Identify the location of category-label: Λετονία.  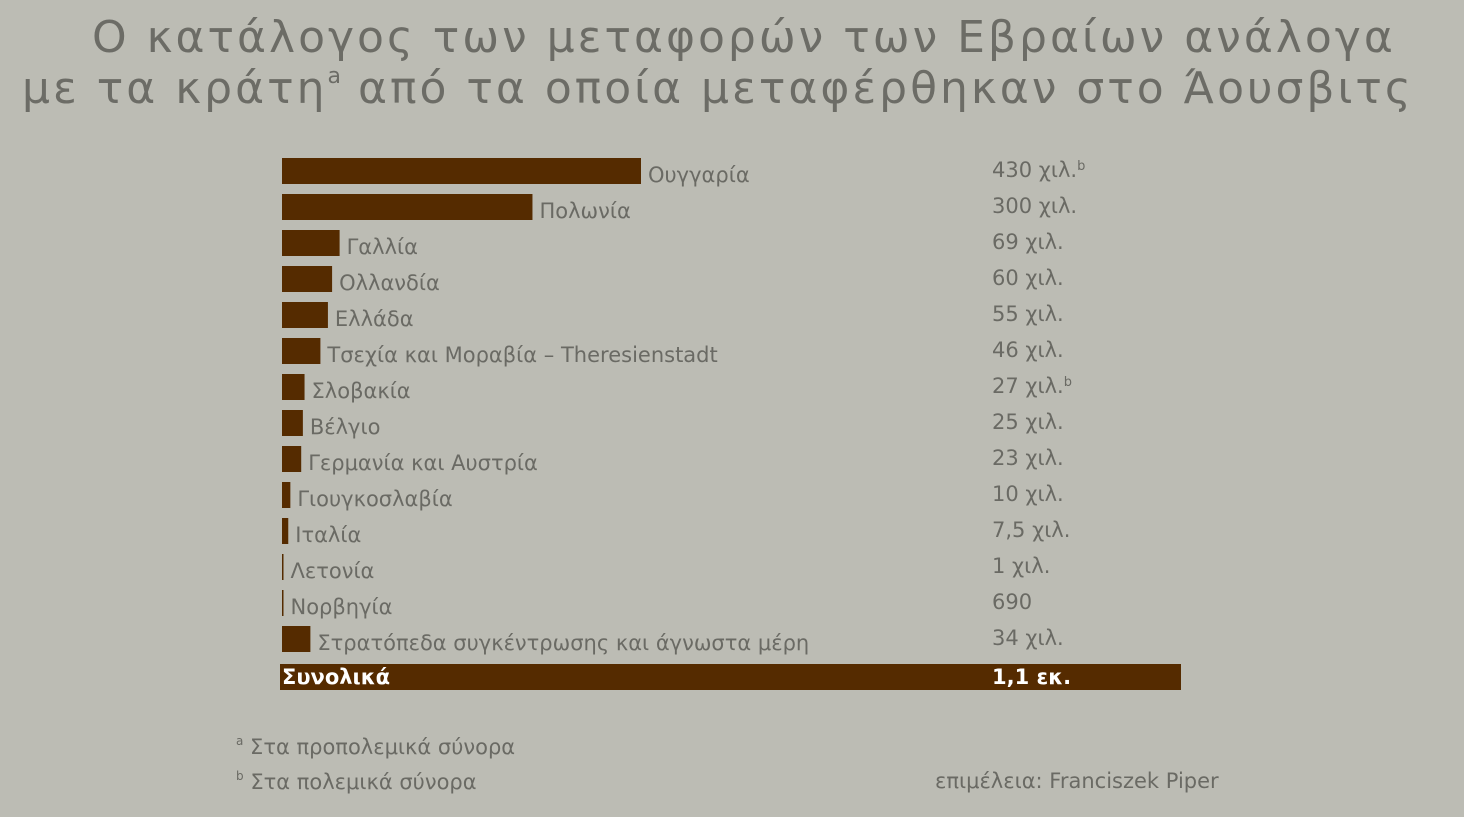
(333, 571).